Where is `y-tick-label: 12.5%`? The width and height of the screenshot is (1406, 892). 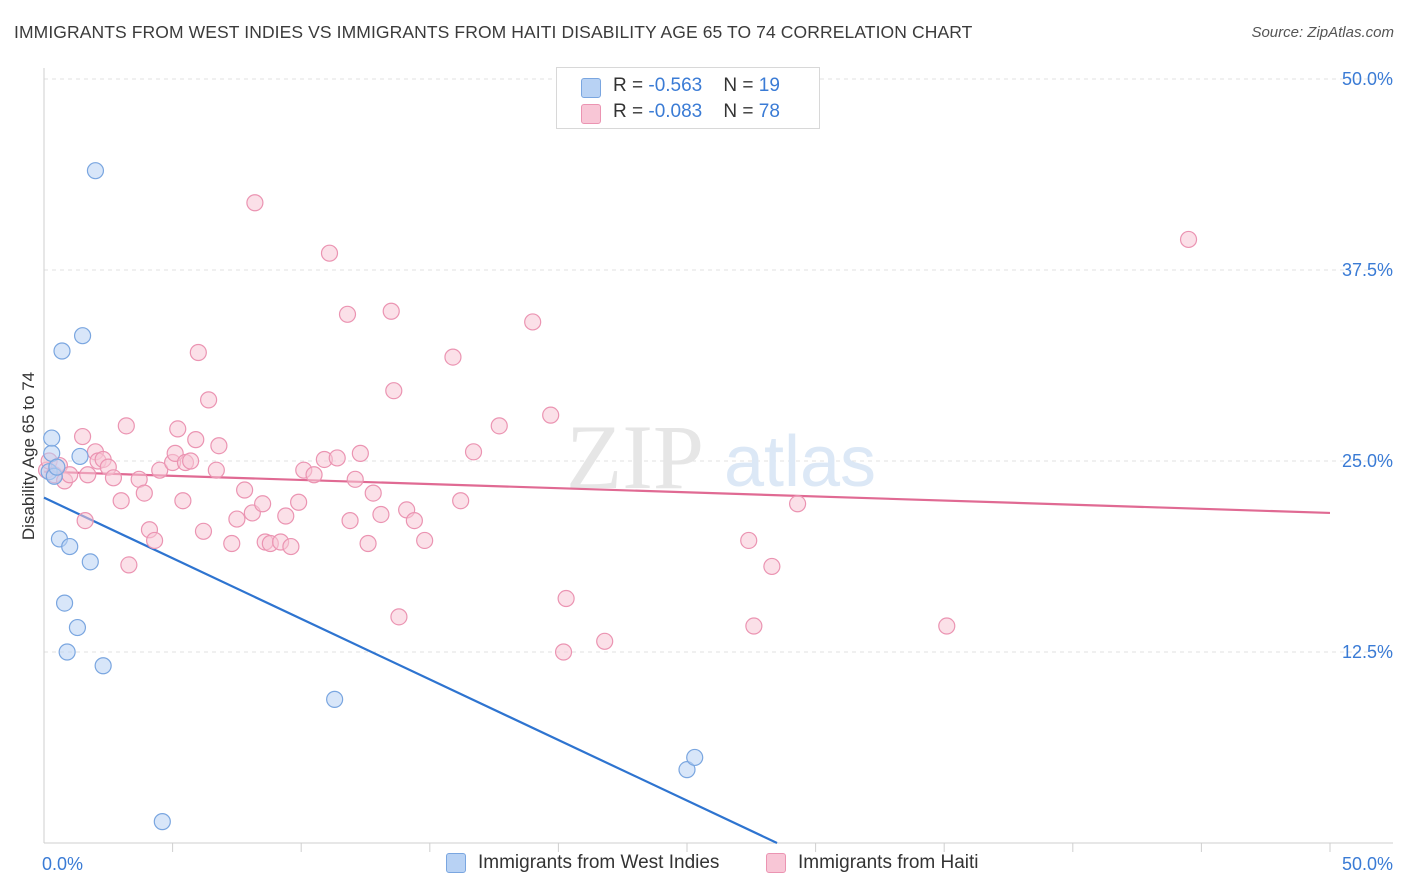 y-tick-label: 12.5% is located at coordinates (1367, 652).